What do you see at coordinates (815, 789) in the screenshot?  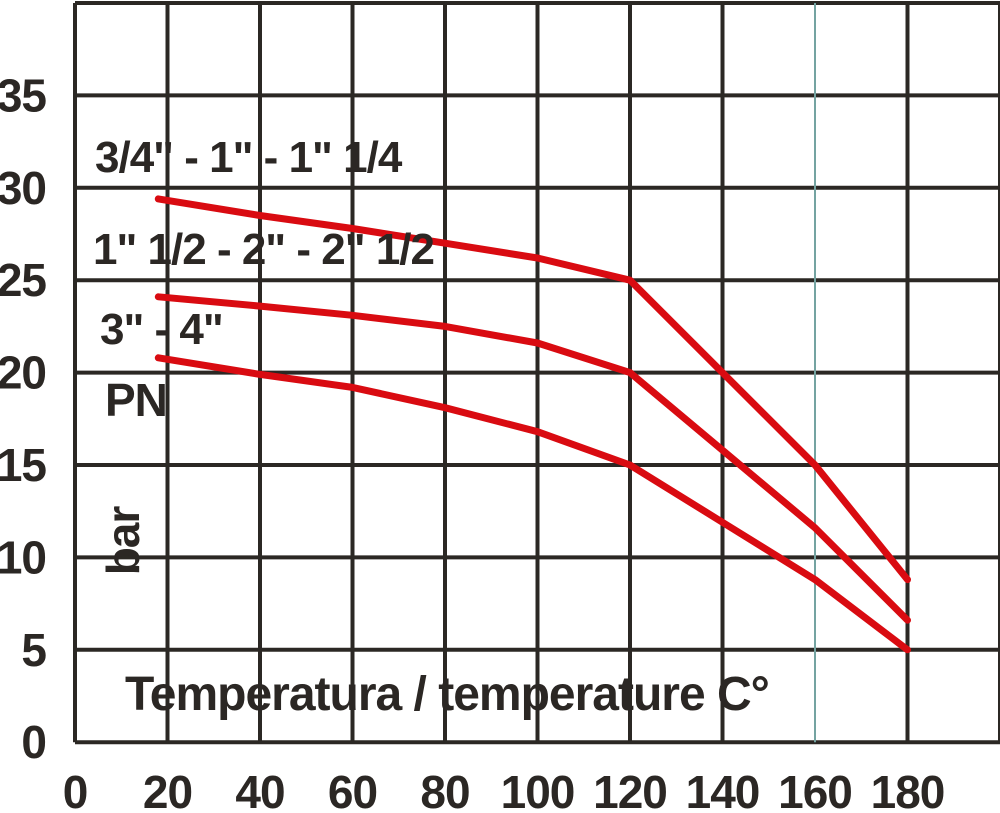 I see `x-tick-label-160: 160` at bounding box center [815, 789].